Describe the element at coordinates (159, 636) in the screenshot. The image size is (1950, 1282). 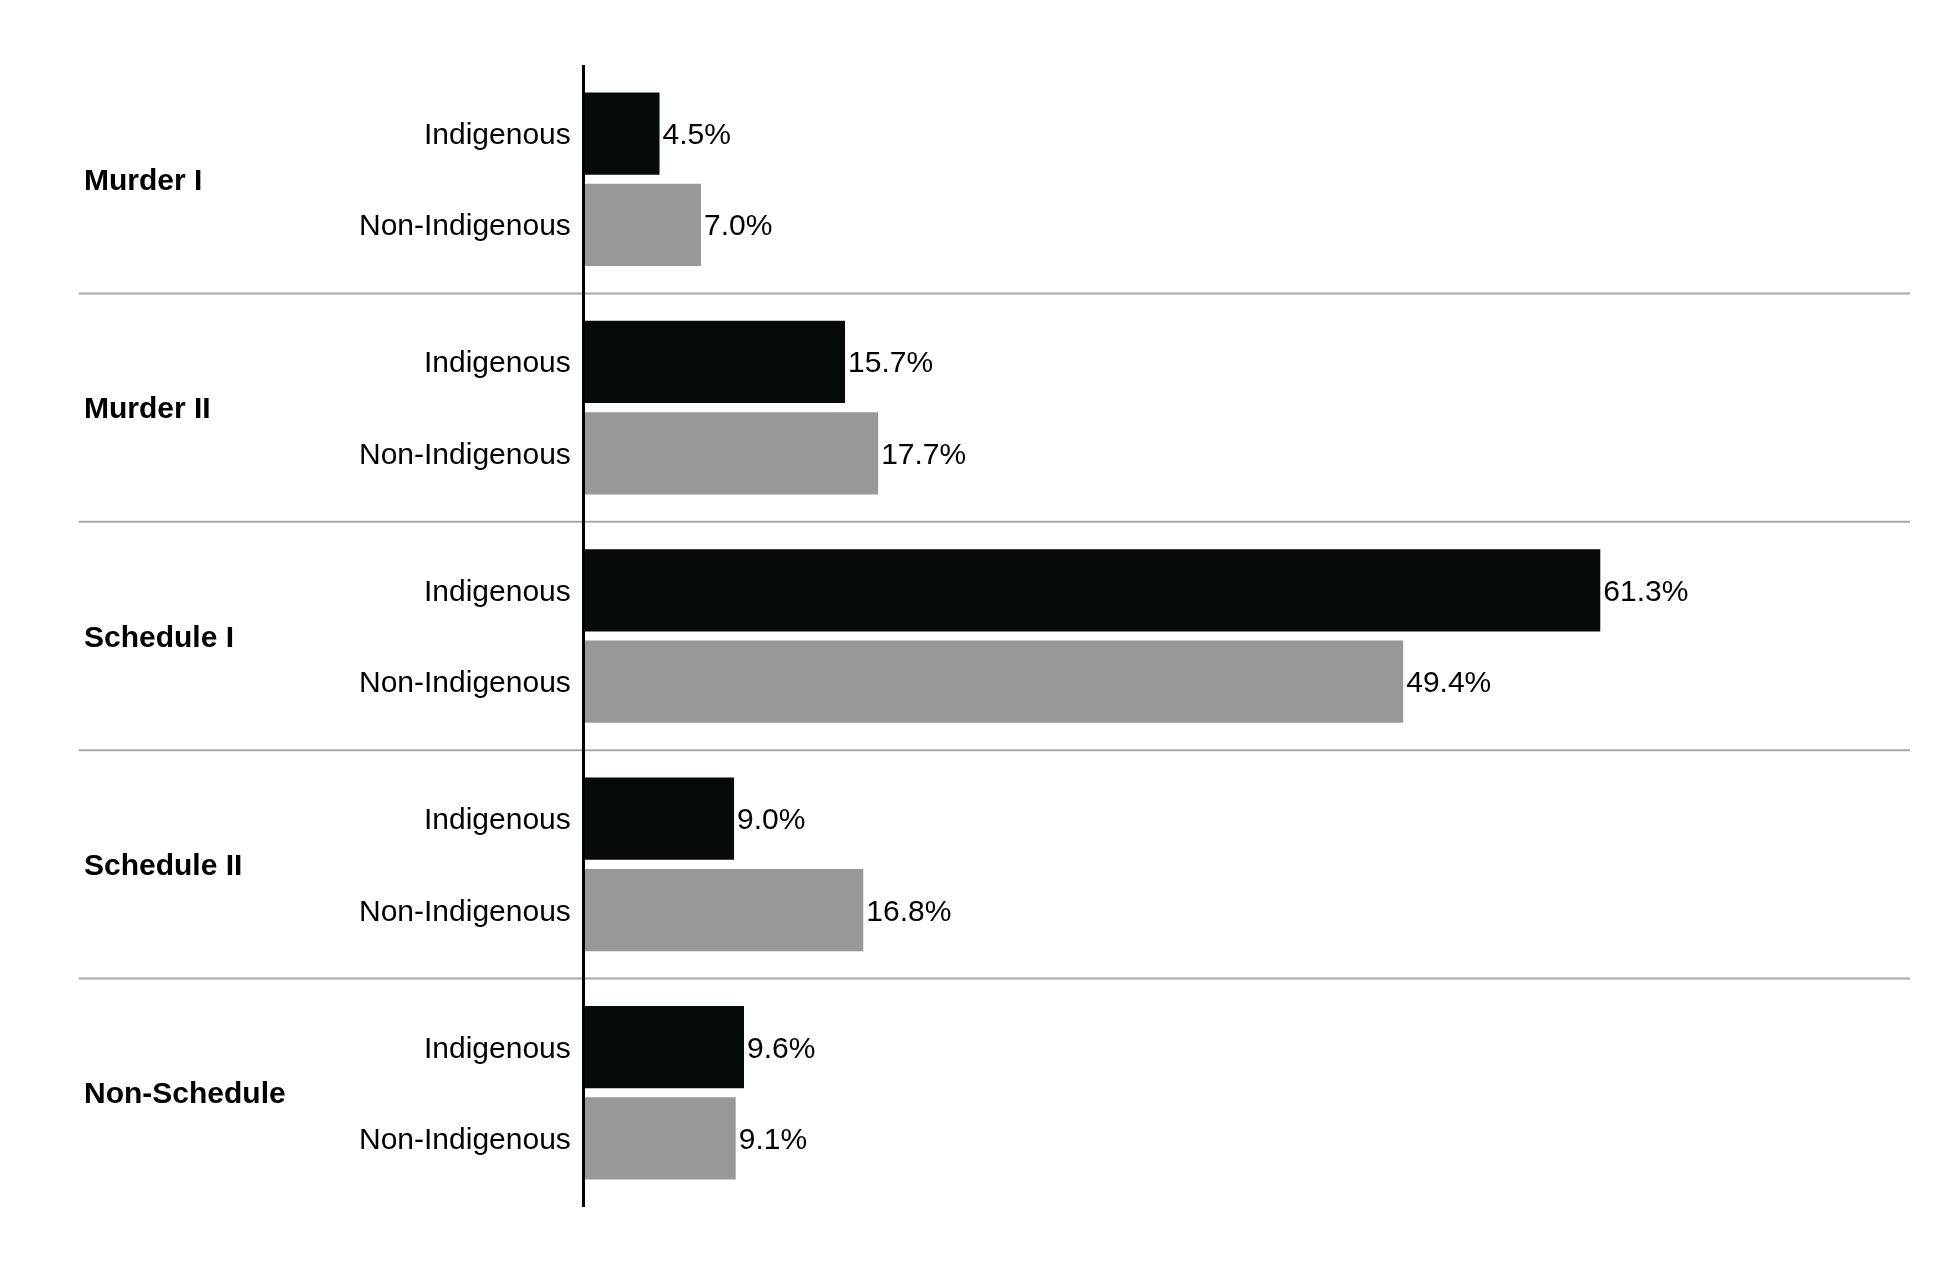
I see `y-tick-label: Schedule I` at that location.